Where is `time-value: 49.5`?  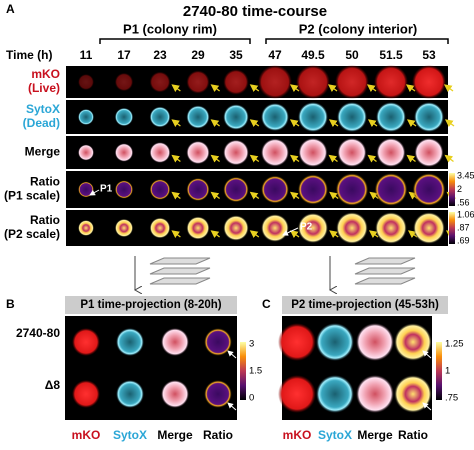
time-value: 49.5 is located at coordinates (313, 55).